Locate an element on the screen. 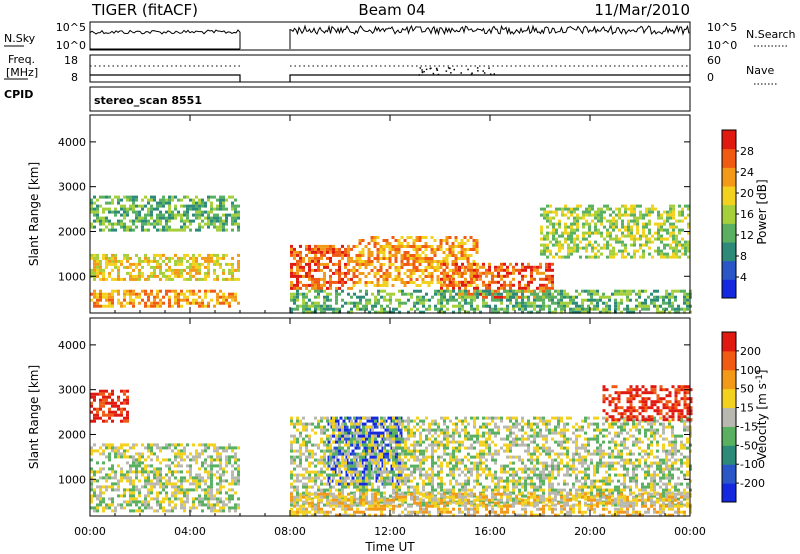  colorbar-tick-label: -50 is located at coordinates (749, 445).